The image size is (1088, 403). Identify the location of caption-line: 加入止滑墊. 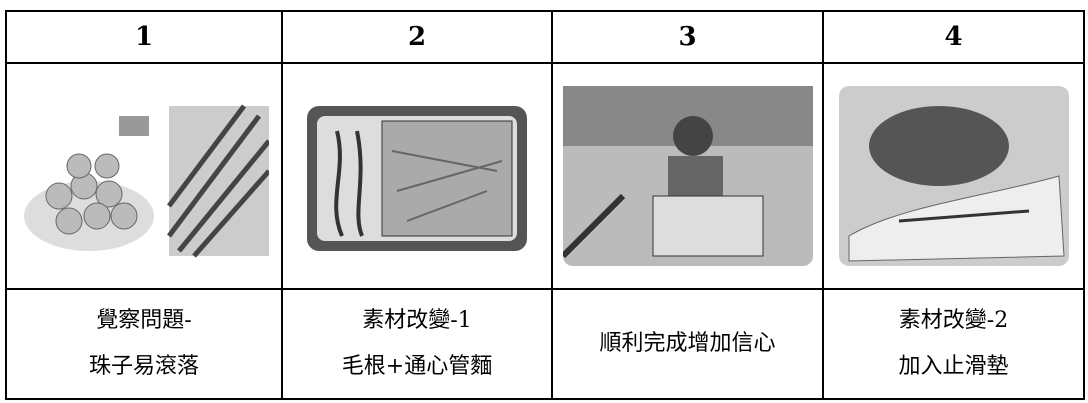
(953, 366).